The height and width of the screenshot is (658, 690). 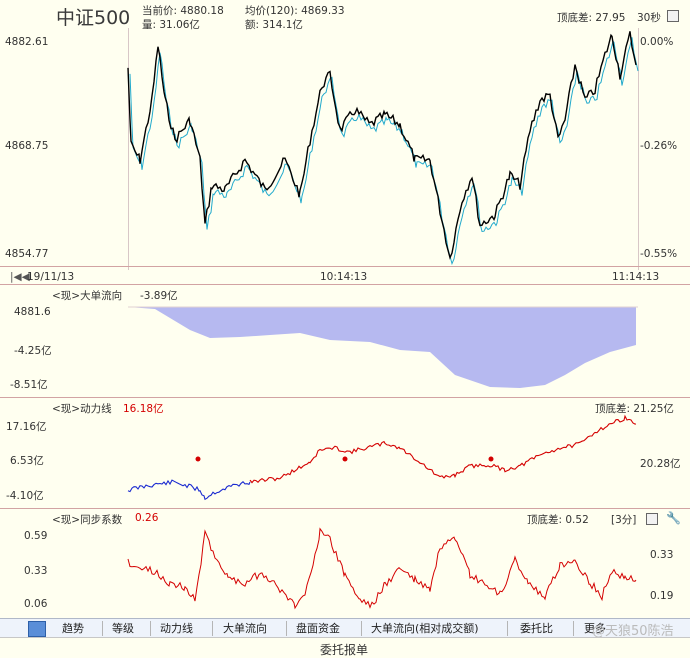 What do you see at coordinates (345, 266) in the screenshot?
I see `x-axis-line` at bounding box center [345, 266].